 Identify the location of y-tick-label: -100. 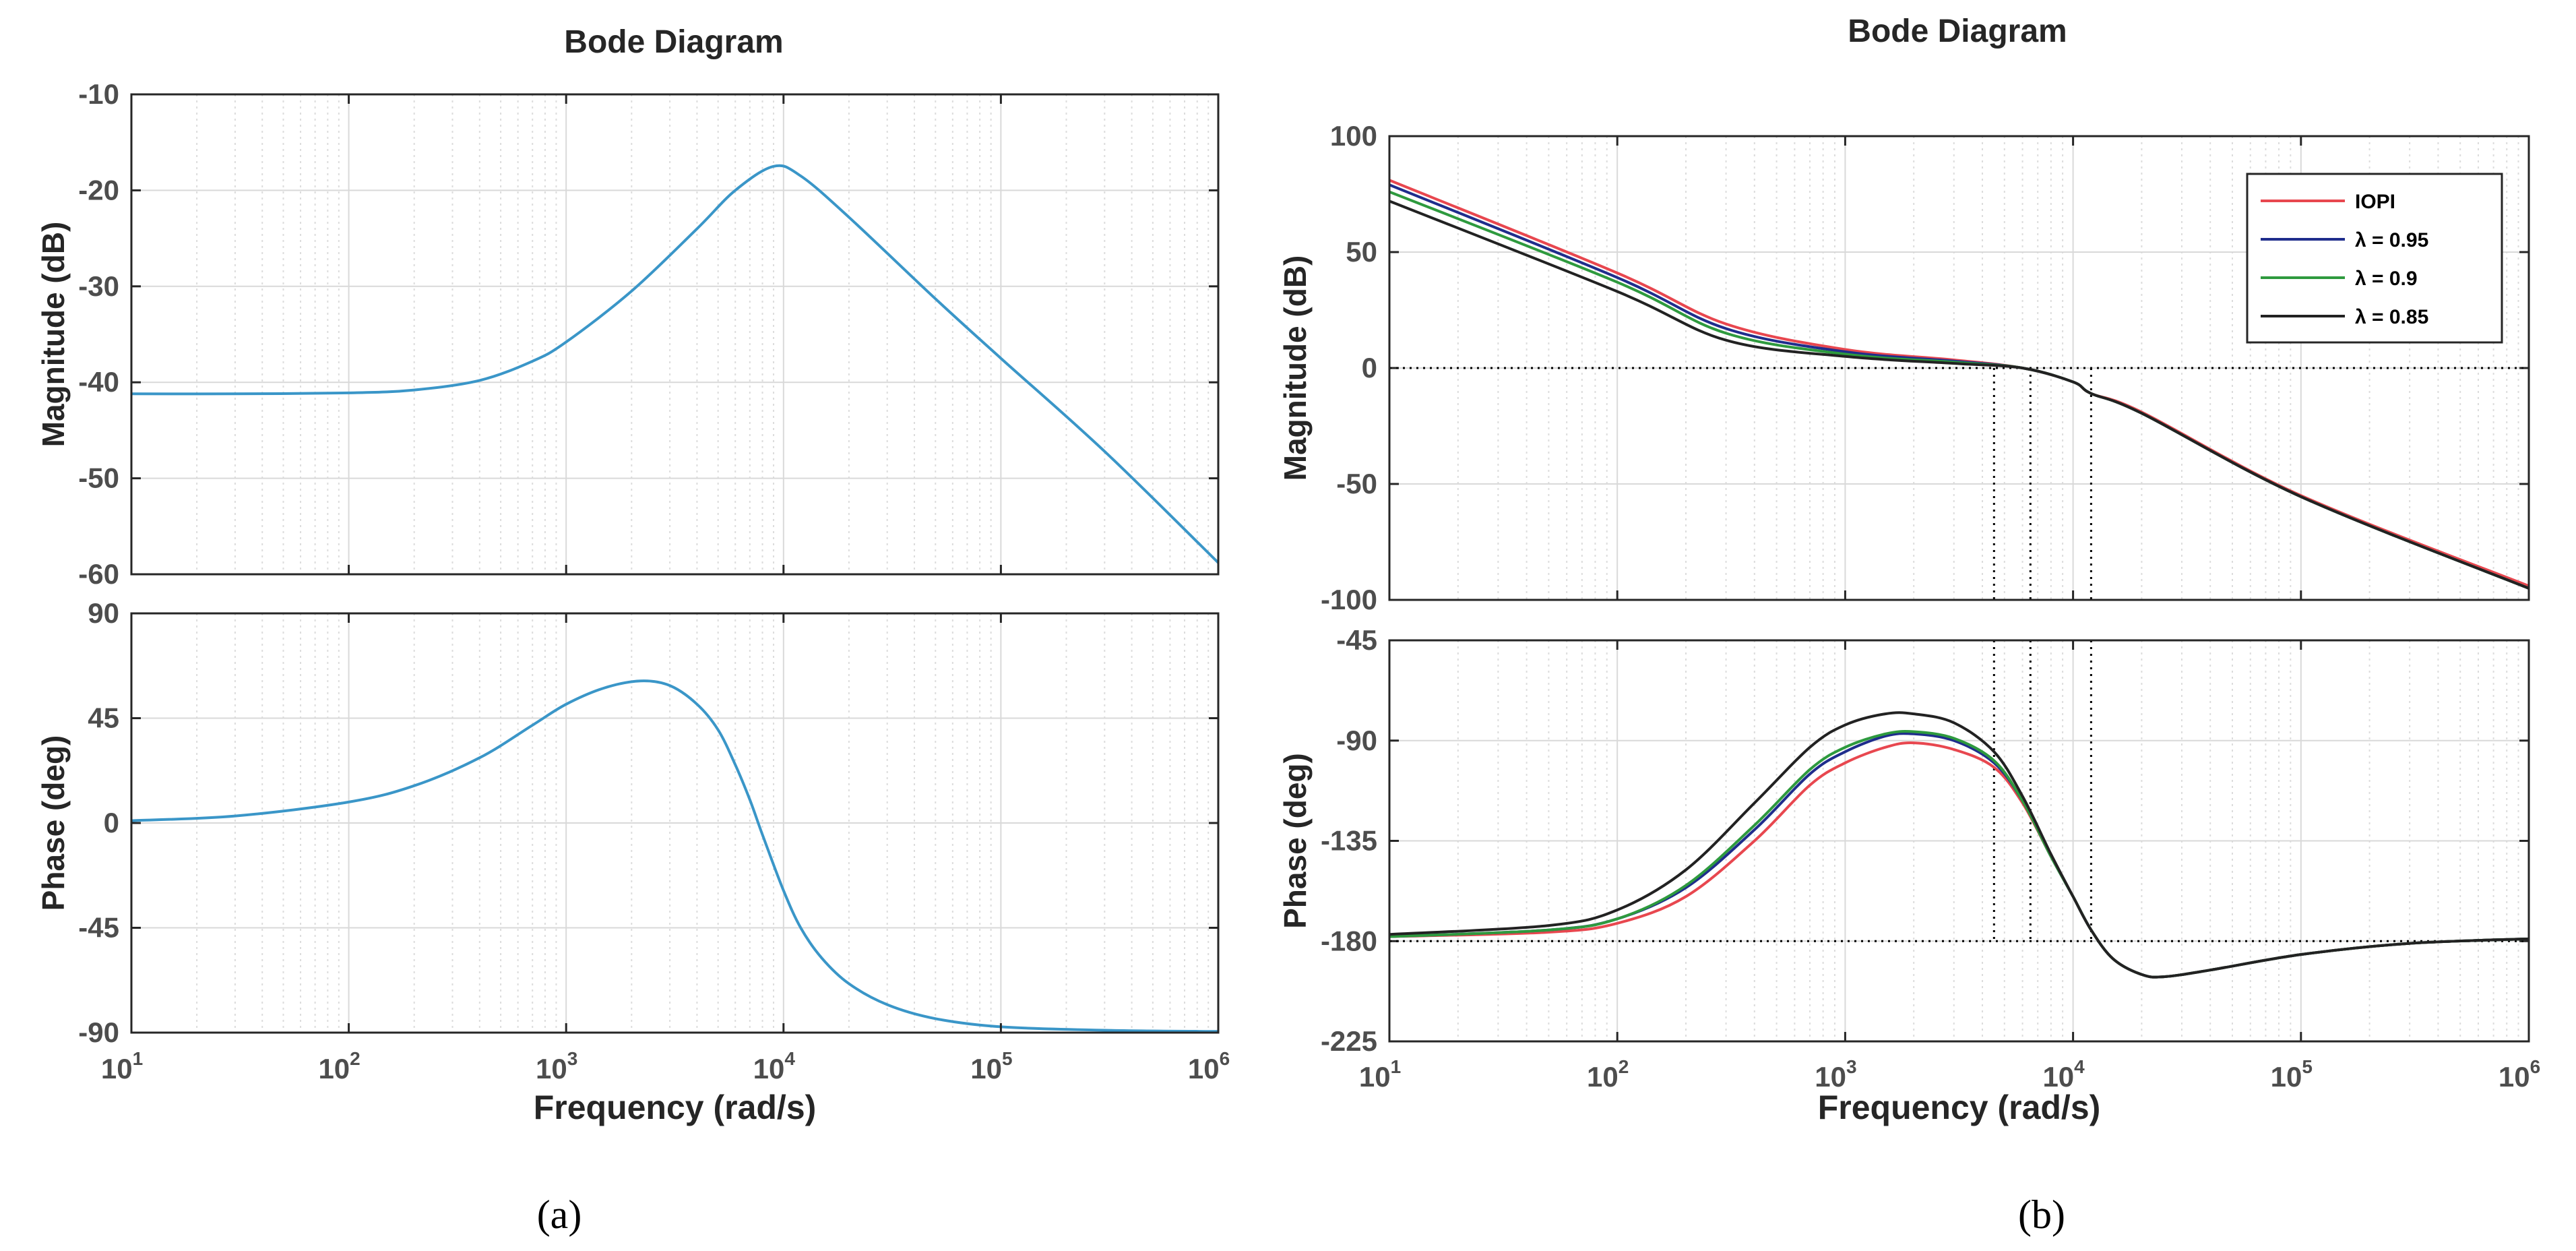
(1349, 600).